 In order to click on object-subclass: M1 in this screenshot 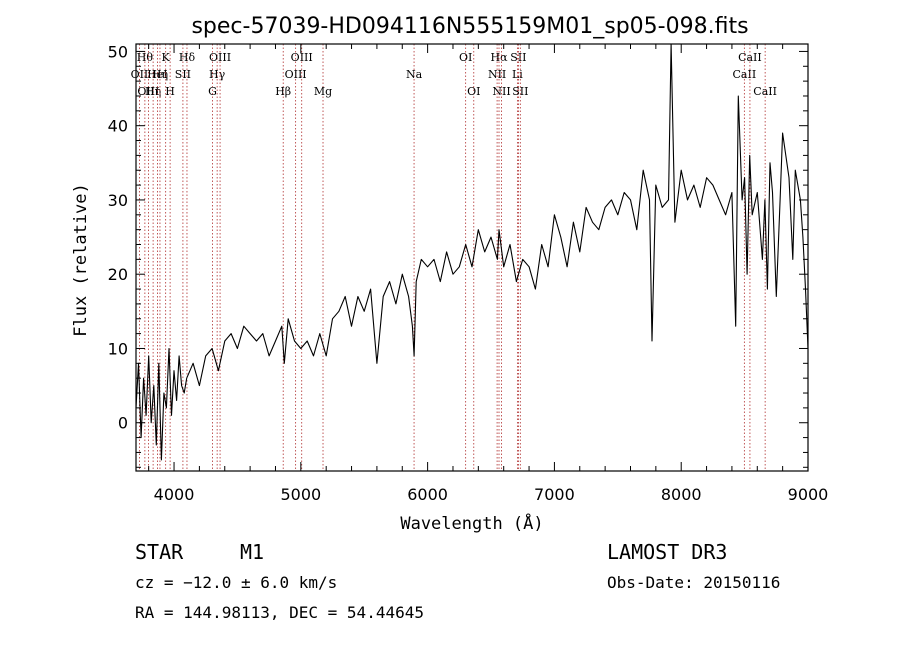, I will do `click(252, 552)`.